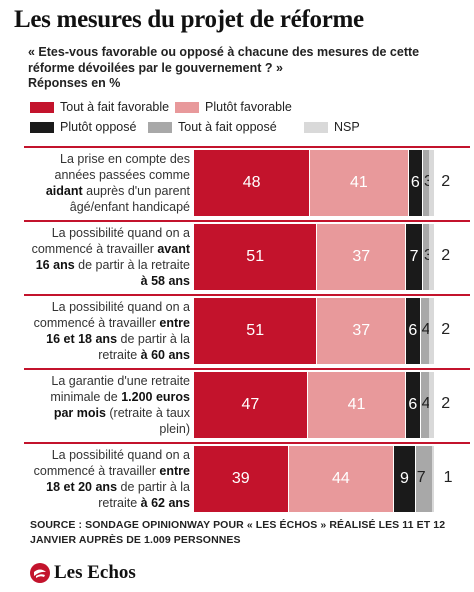 The height and width of the screenshot is (592, 474). I want to click on data-label: 47, so click(250, 404).